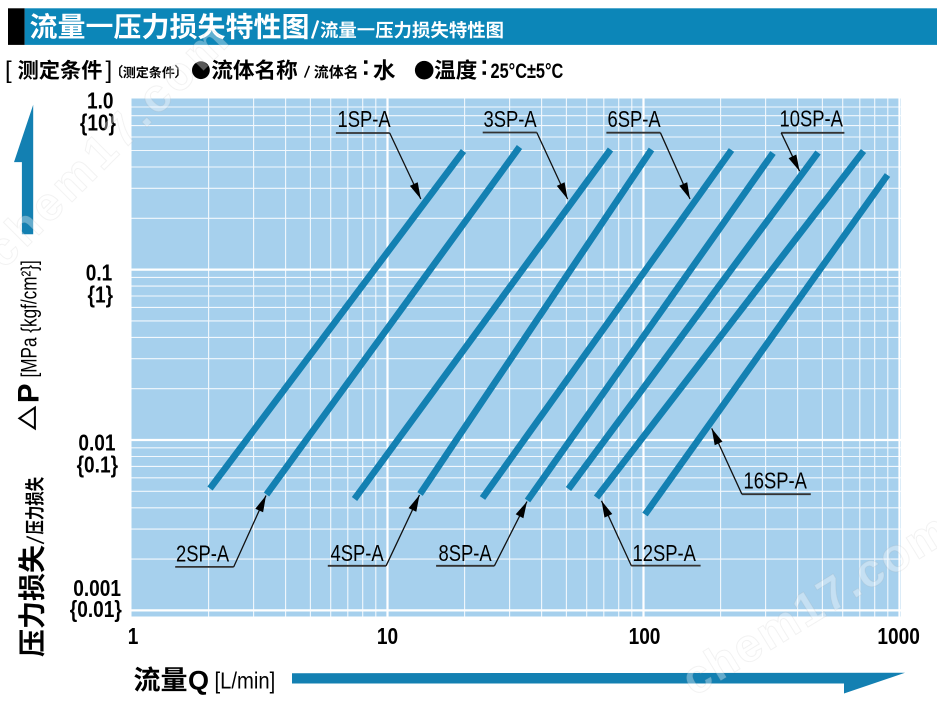 This screenshot has height=711, width=937. Describe the element at coordinates (465, 553) in the screenshot. I see `svg-text: 8SP-A` at that location.